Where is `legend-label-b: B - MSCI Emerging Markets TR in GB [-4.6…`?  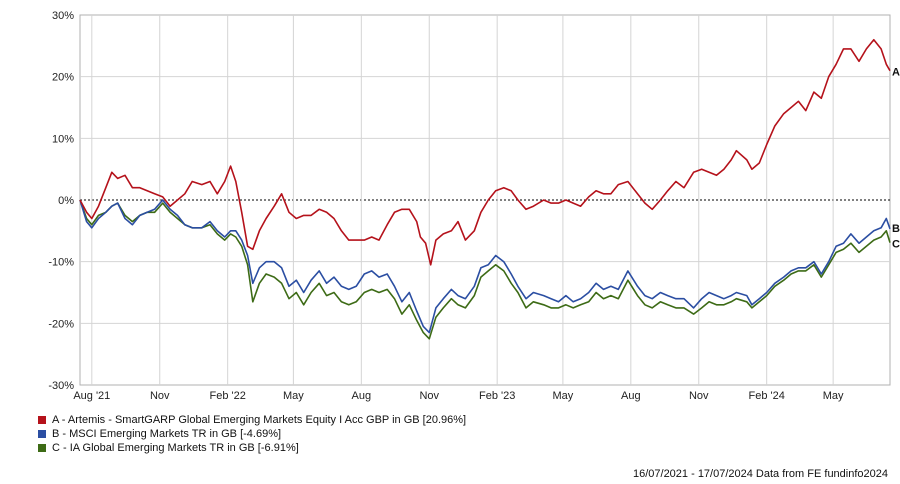 legend-label-b: B - MSCI Emerging Markets TR in GB [-4.6… is located at coordinates (167, 434).